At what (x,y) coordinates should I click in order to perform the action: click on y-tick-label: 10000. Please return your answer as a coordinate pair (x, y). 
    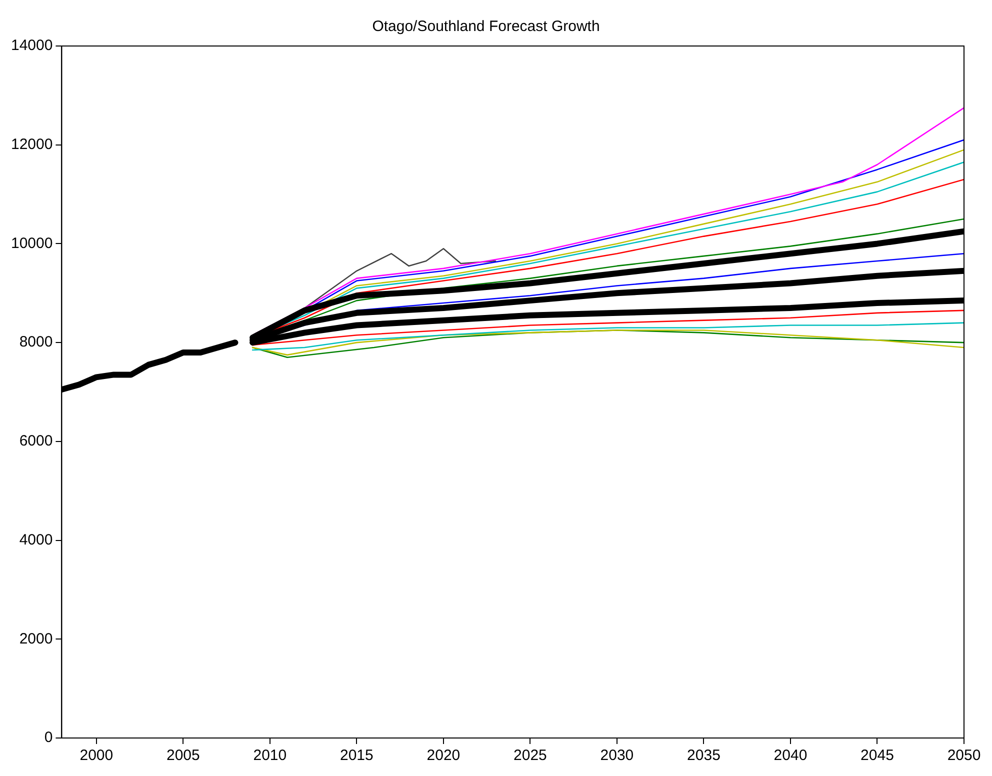
    Looking at the image, I should click on (31, 243).